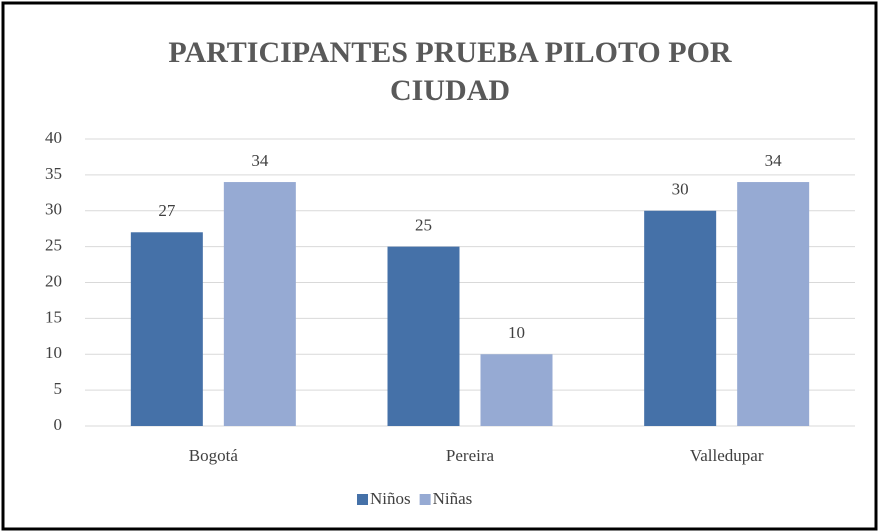 The image size is (879, 532). Describe the element at coordinates (516, 332) in the screenshot. I see `data-label: 10` at that location.